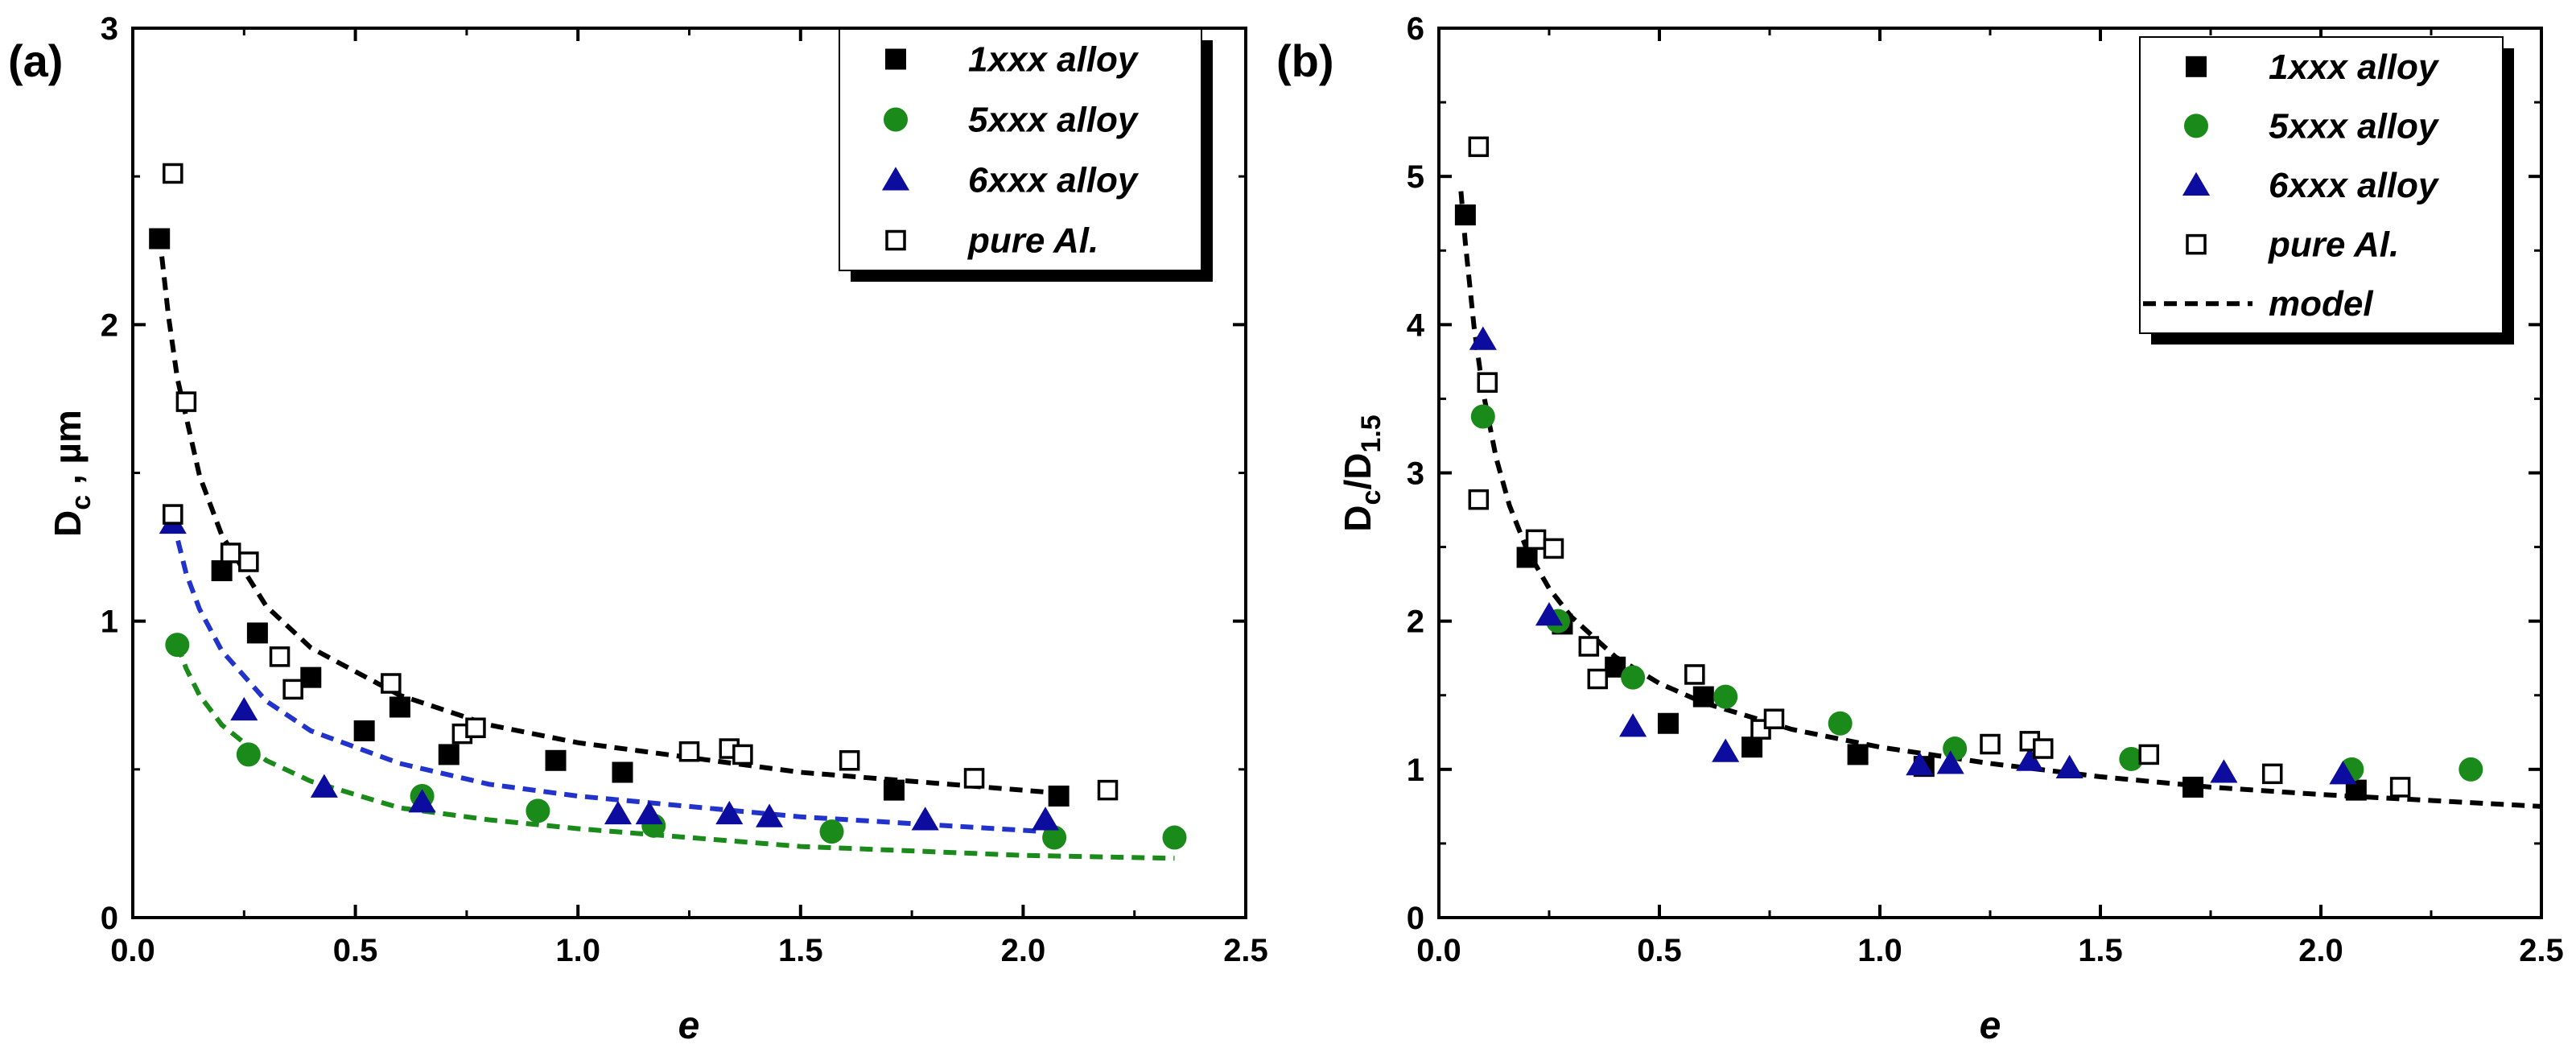 The width and height of the screenshot is (2576, 1048). I want to click on y-axis-label-sub2: 1.5, so click(1371, 434).